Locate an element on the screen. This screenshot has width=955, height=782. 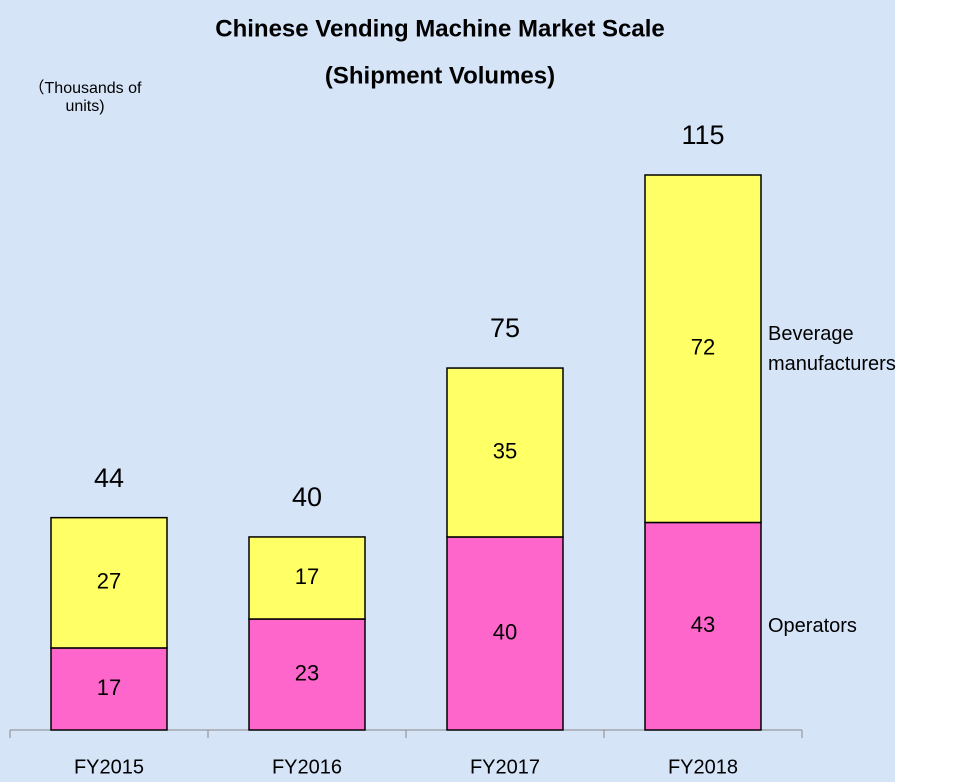
segment-label: 40 is located at coordinates (505, 631).